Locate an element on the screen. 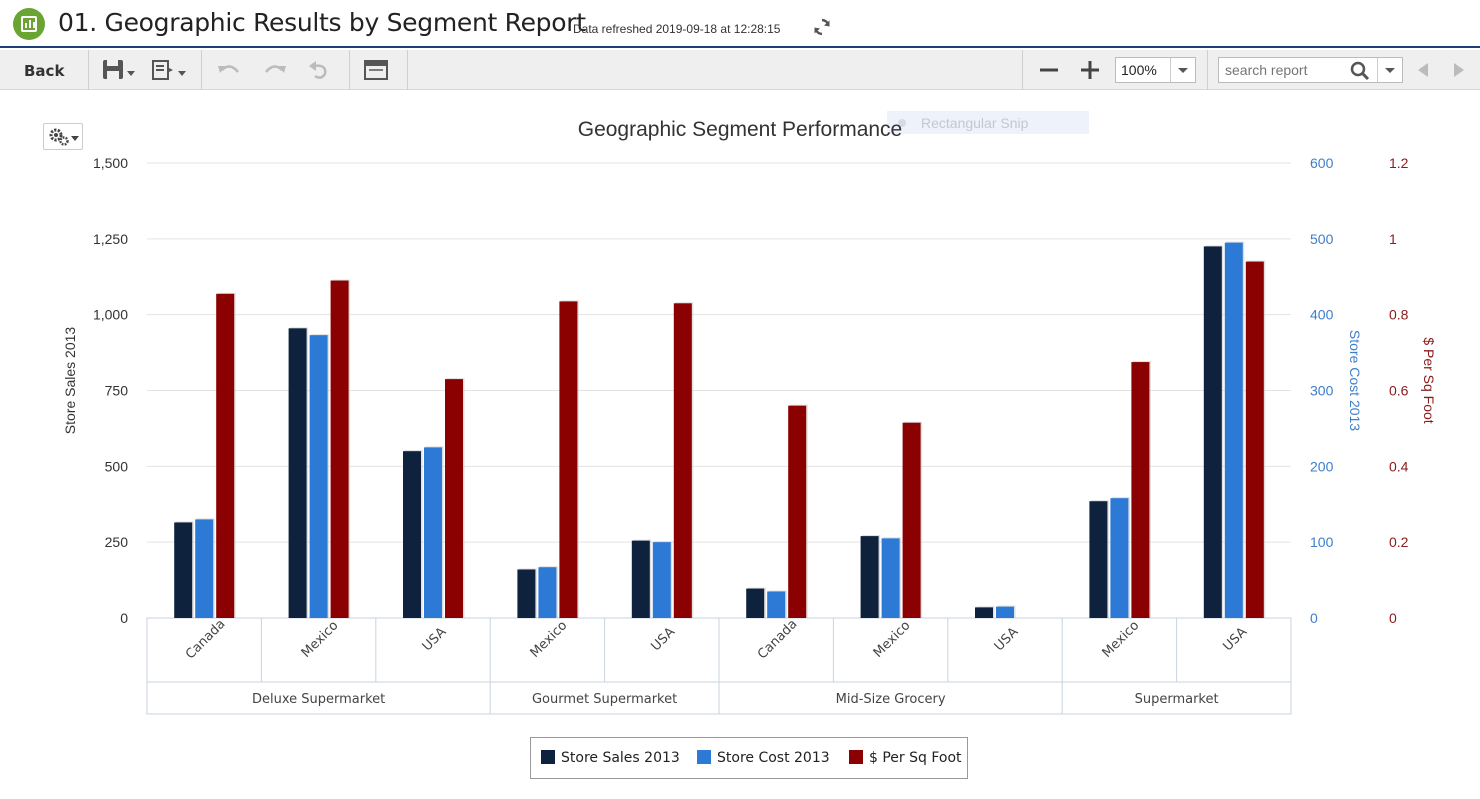 The image size is (1480, 799). y-left-tick-label: 750 is located at coordinates (117, 391).